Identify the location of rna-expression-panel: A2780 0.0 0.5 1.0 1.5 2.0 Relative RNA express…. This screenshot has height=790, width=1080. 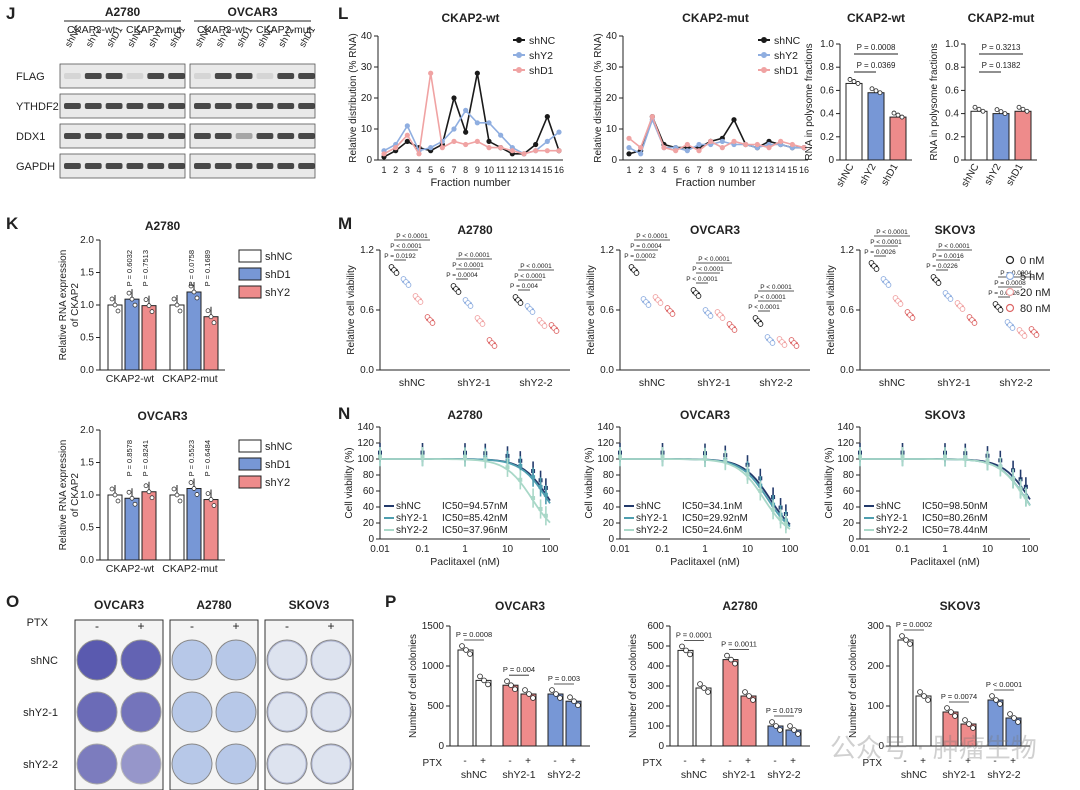
(175, 397).